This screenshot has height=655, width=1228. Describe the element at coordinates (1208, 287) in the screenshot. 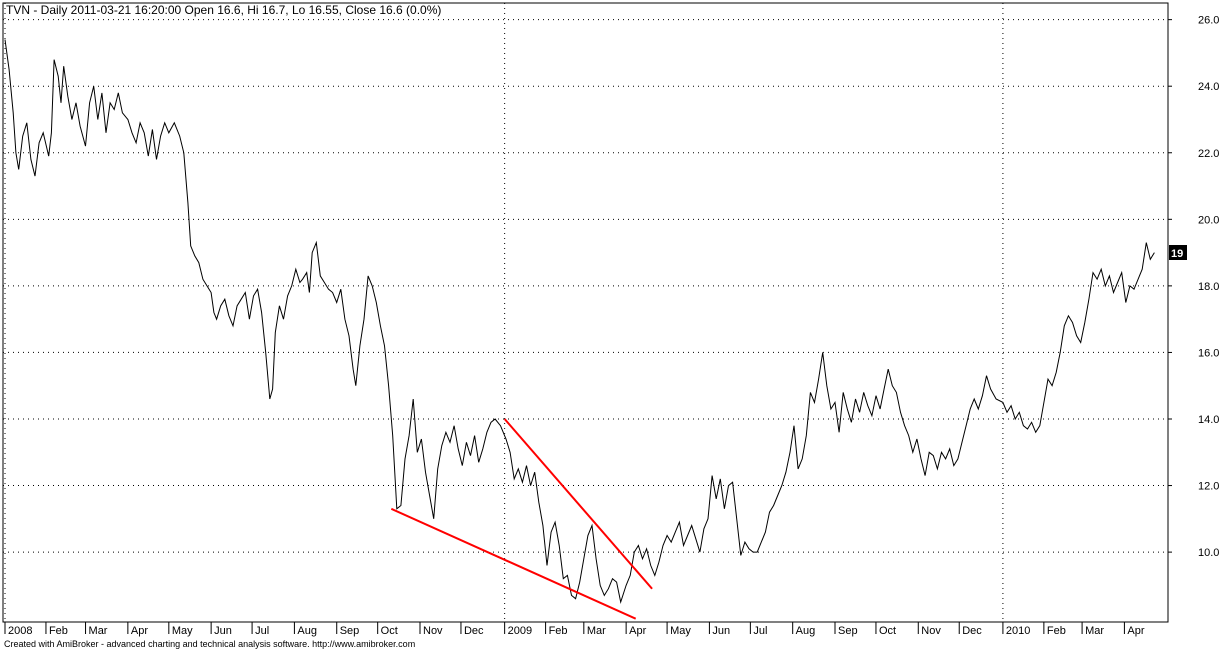

I see `y-tick-label: 18.0` at that location.